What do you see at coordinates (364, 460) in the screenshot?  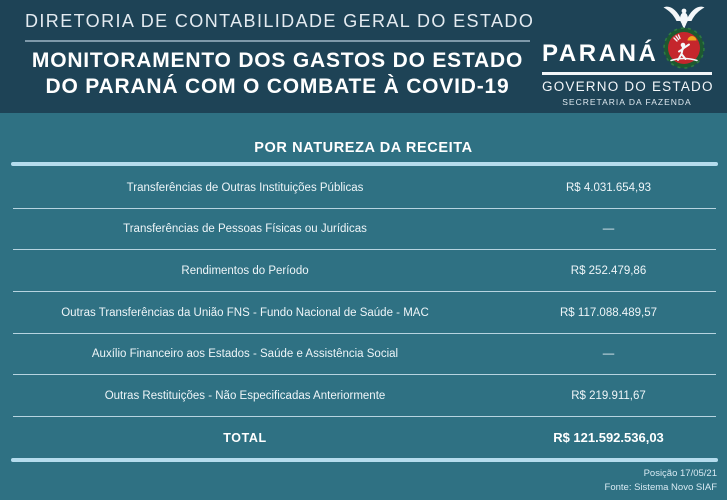 I see `accent-line-bottom` at bounding box center [364, 460].